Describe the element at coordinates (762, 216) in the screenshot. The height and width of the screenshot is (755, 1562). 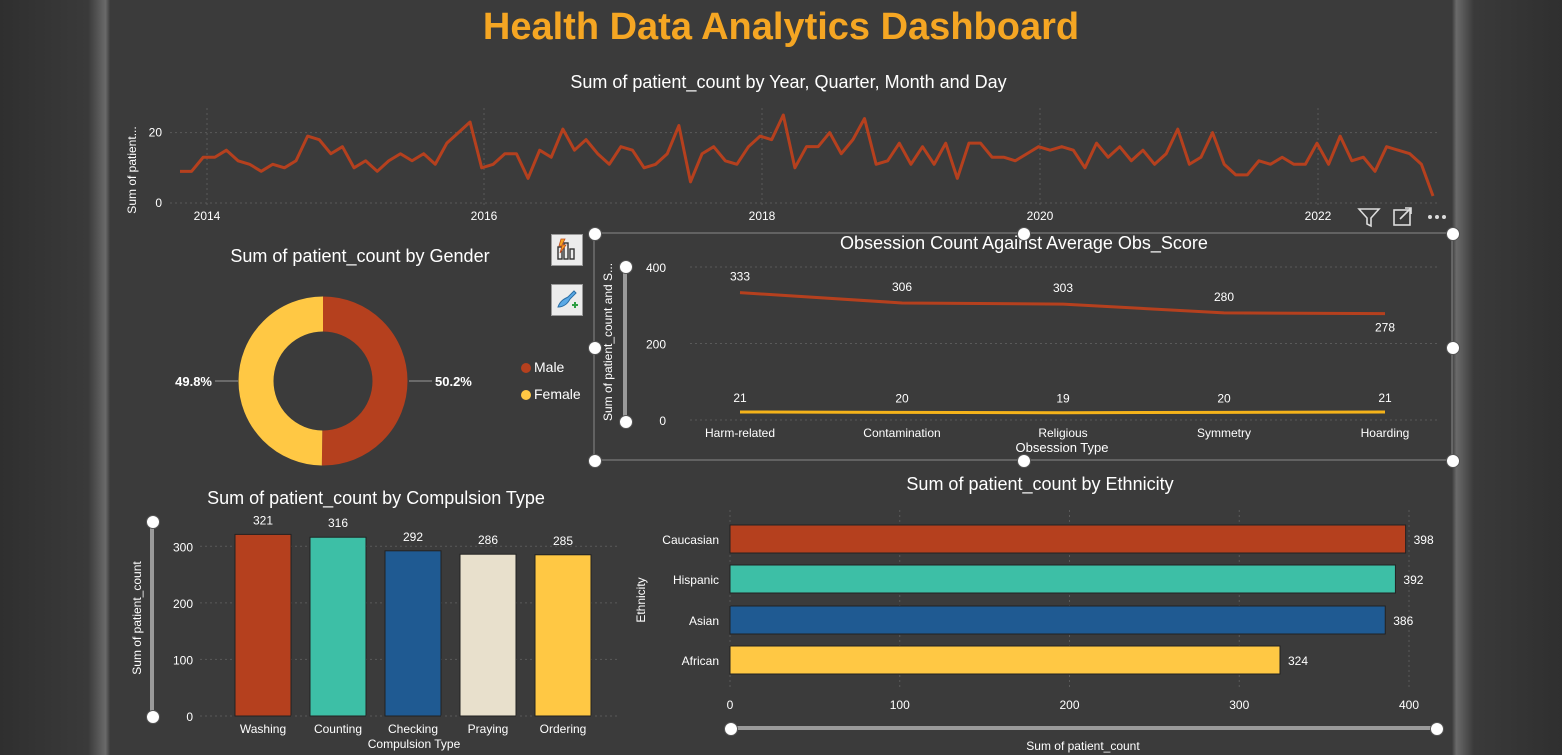
I see `timeline-x-tick: 2018` at that location.